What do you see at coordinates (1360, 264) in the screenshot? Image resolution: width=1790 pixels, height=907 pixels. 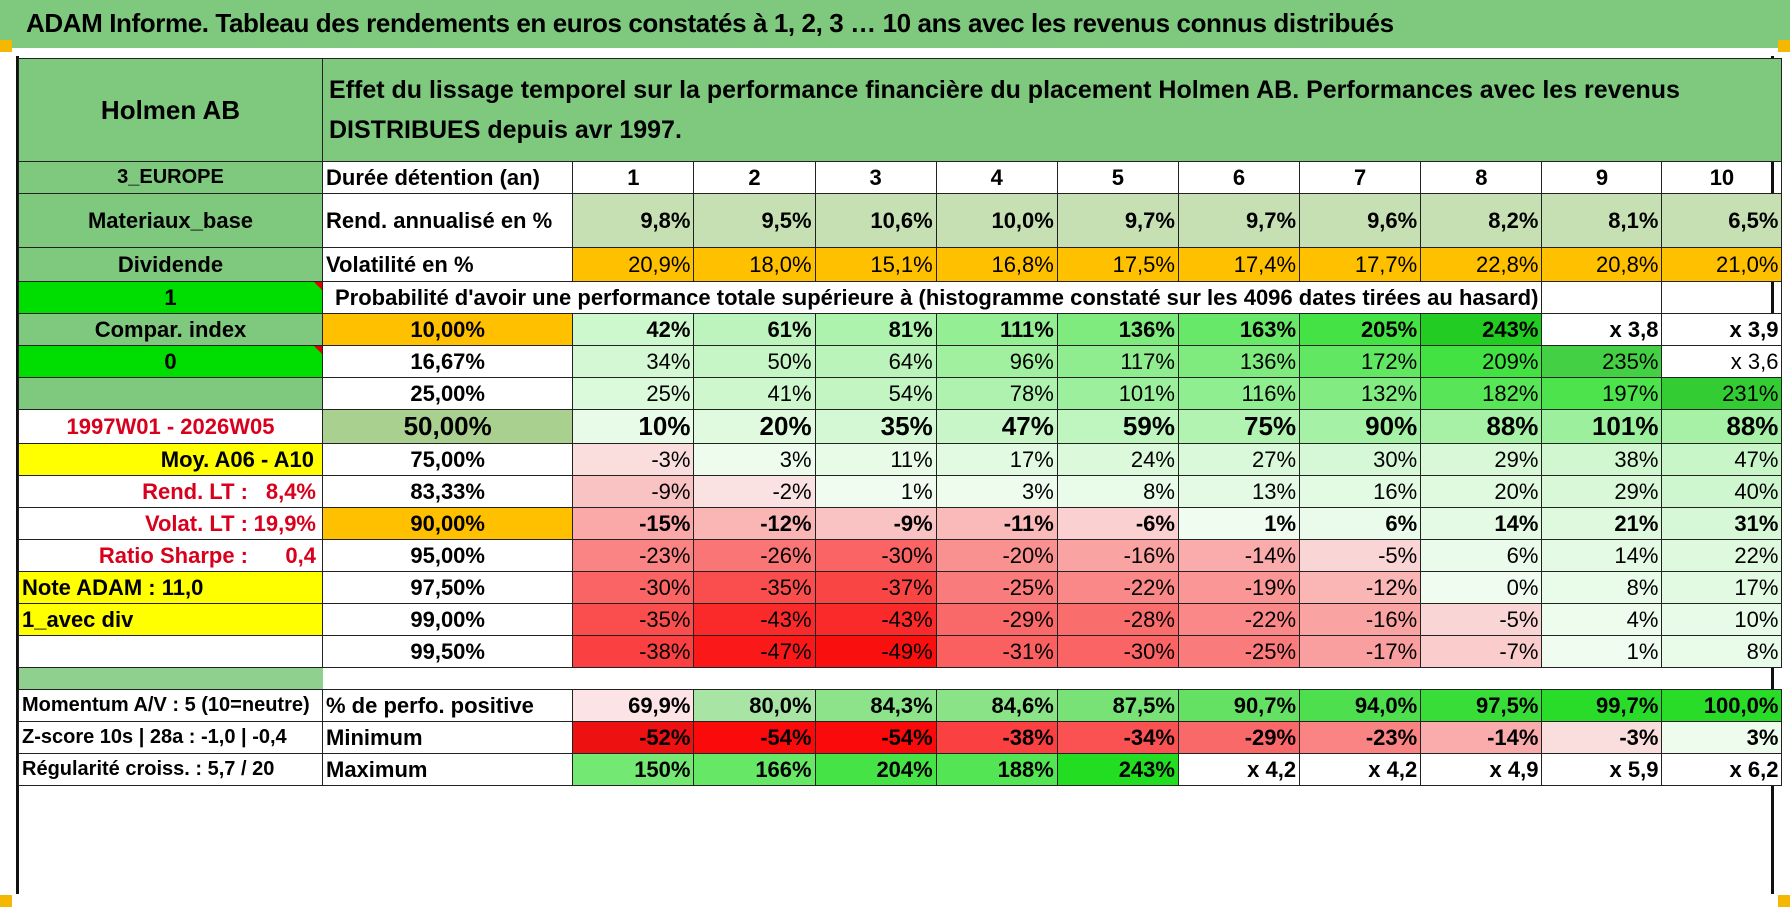 I see `volatility-value: 17,7%` at bounding box center [1360, 264].